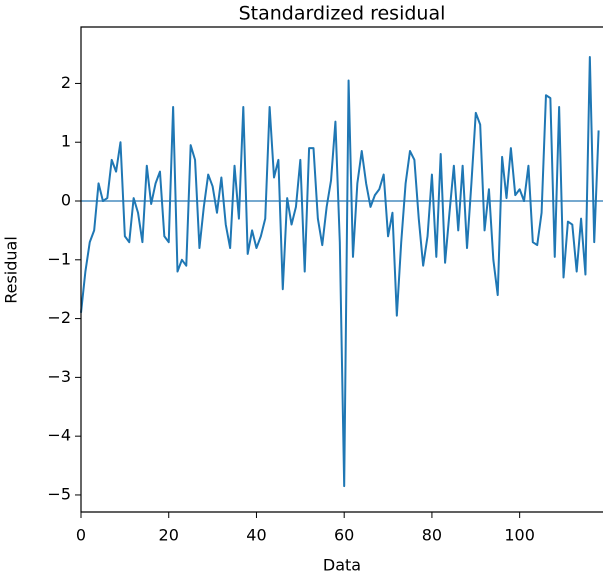 The image size is (604, 577). Describe the element at coordinates (11, 270) in the screenshot. I see `y-axis-label: Residual` at that location.